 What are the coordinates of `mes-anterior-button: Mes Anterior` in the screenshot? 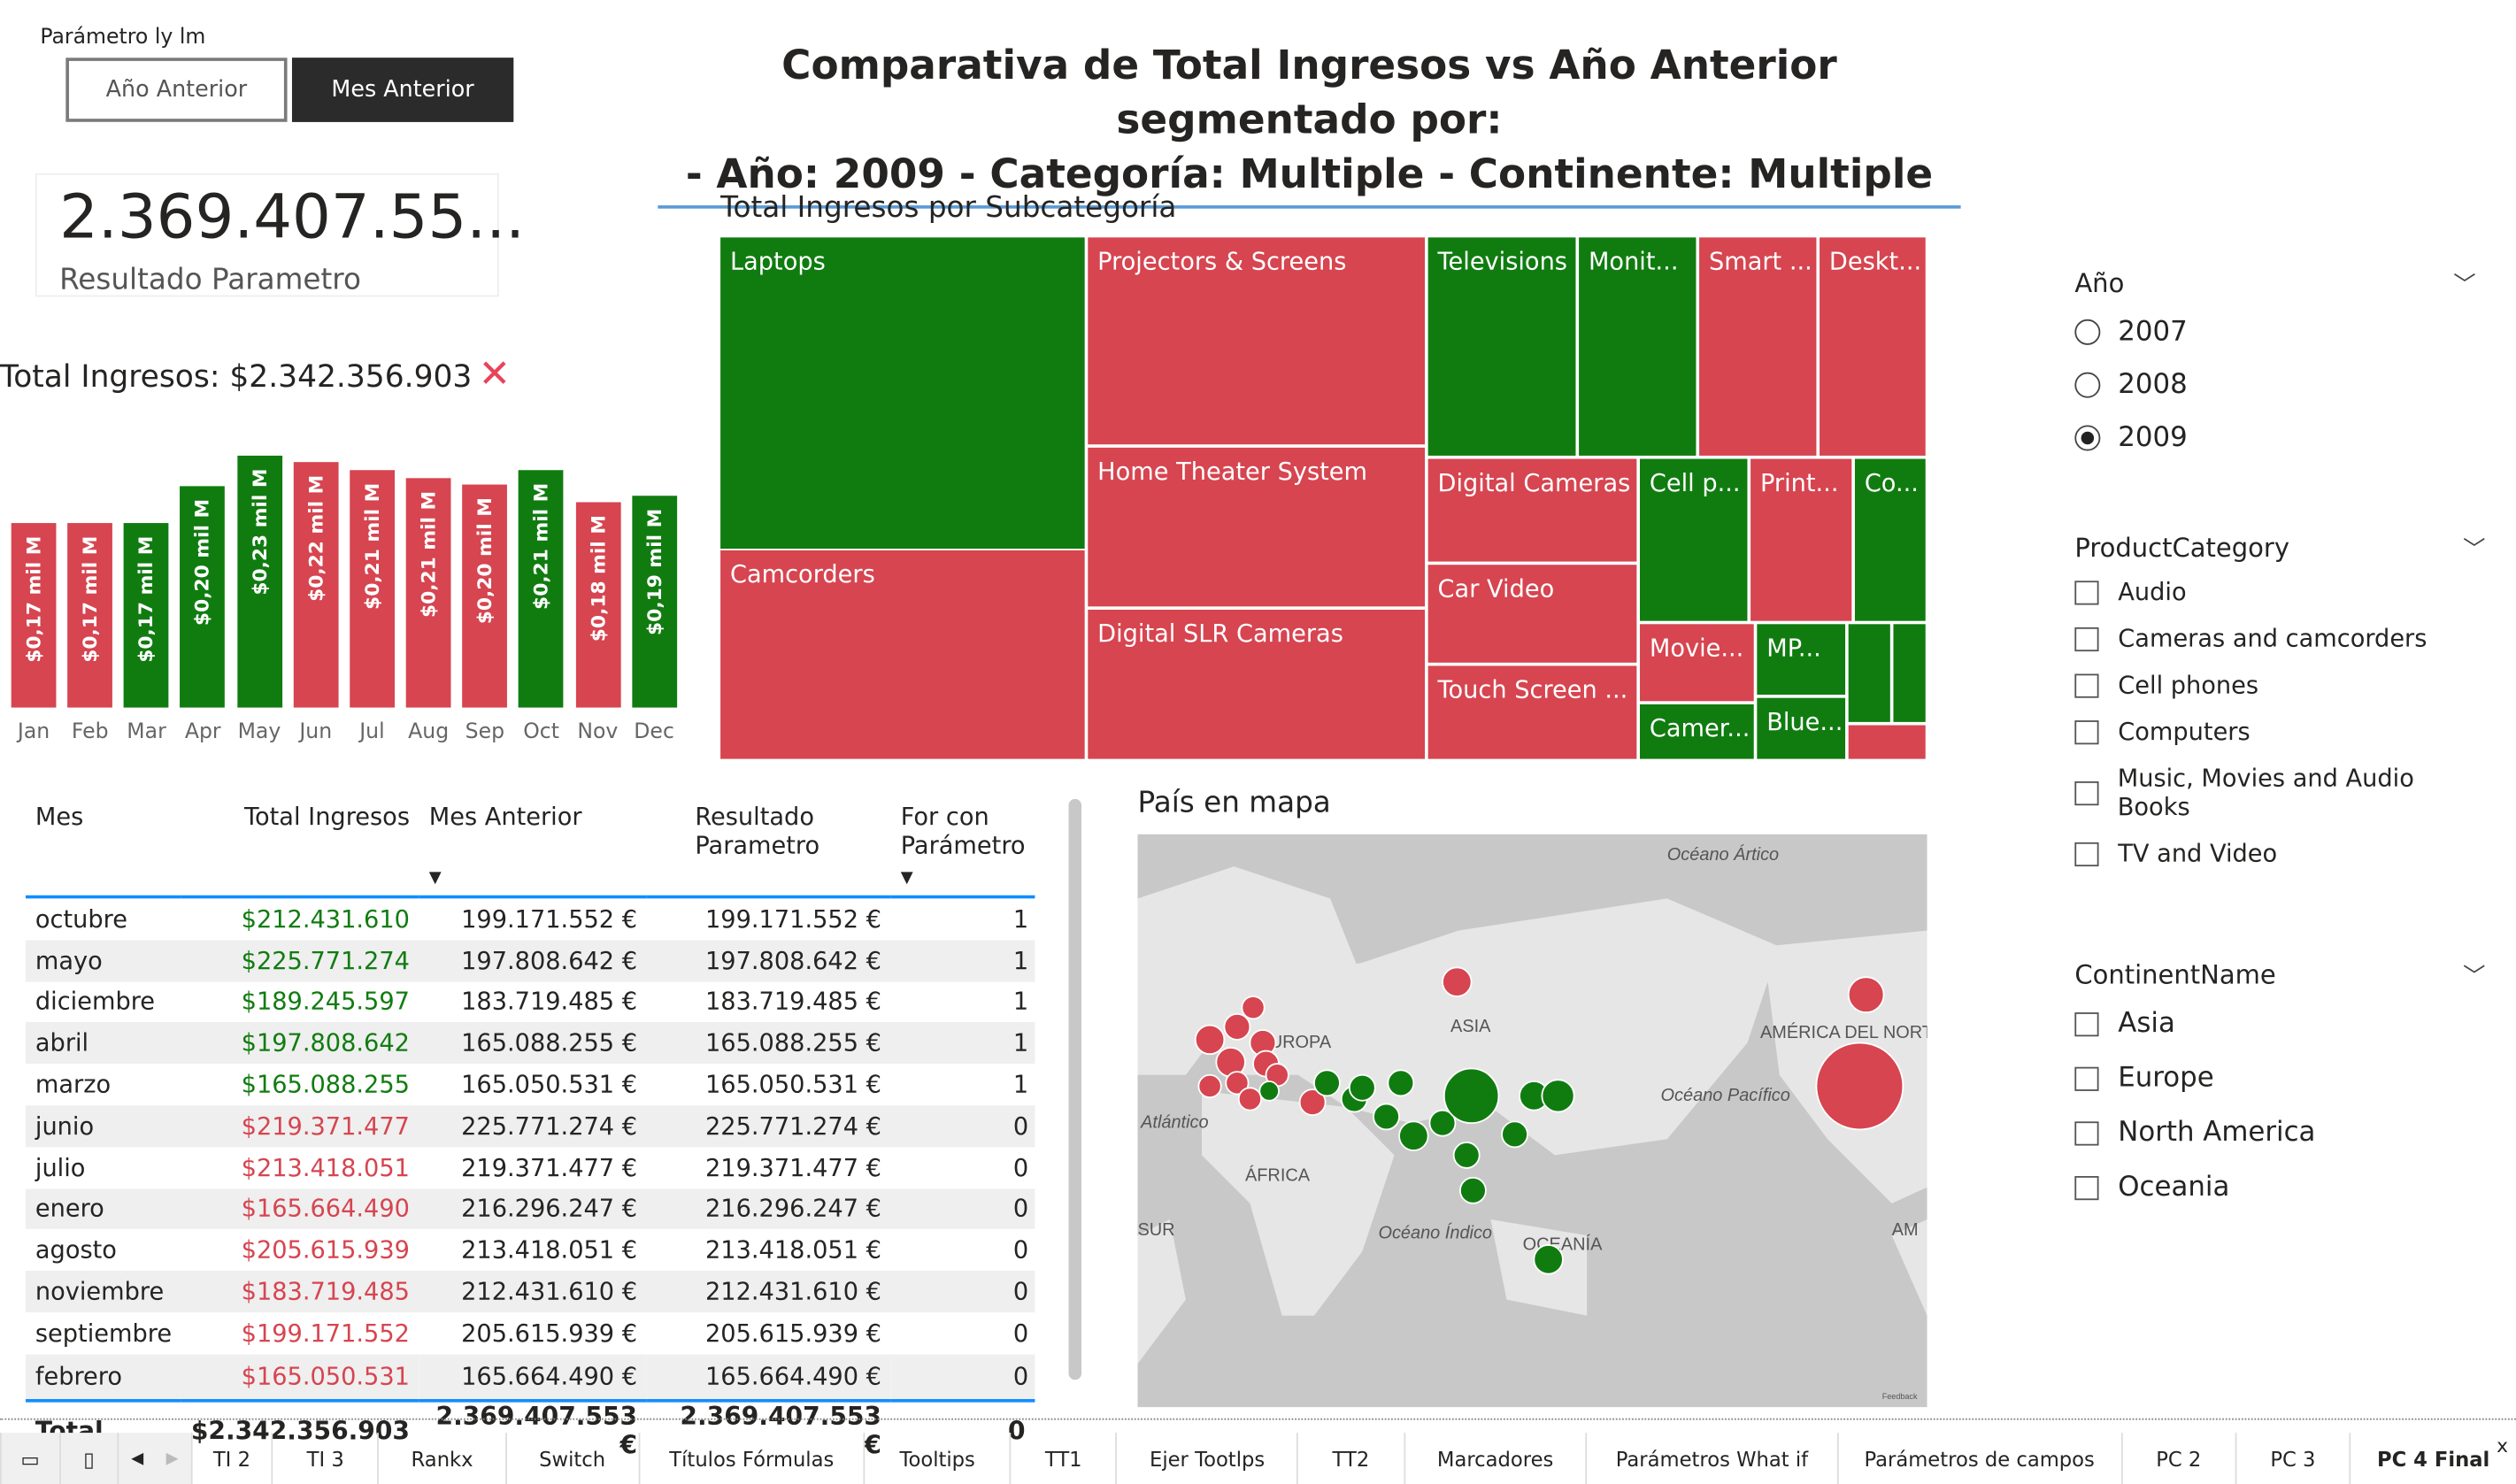 It's located at (402, 90).